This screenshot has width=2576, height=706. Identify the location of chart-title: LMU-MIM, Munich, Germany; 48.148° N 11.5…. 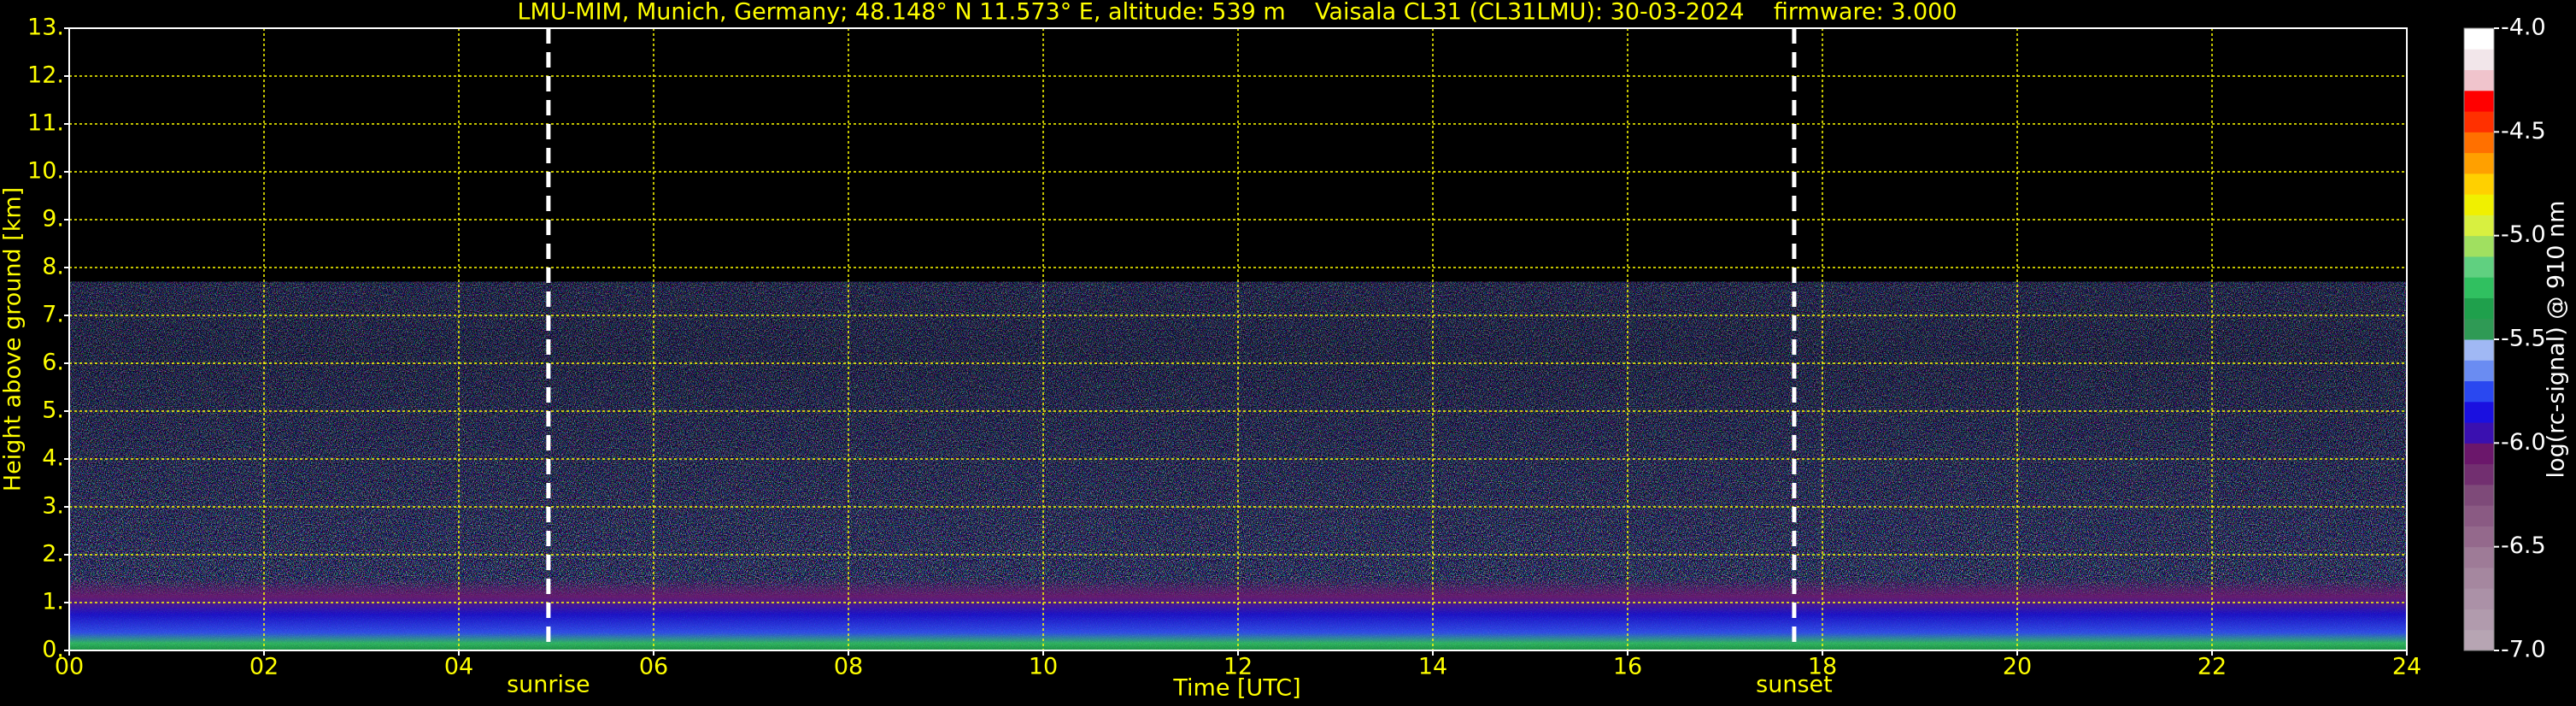
(1237, 13).